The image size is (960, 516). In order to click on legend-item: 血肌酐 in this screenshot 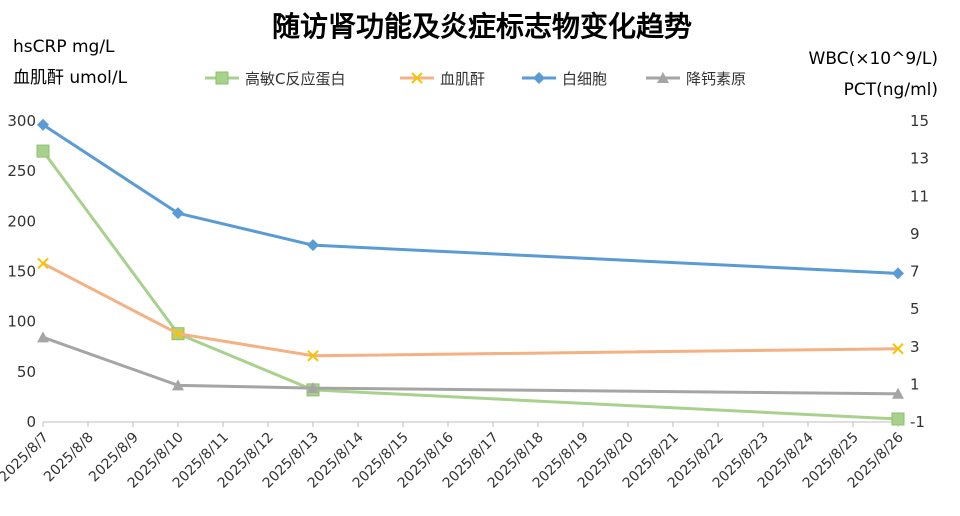, I will do `click(442, 79)`.